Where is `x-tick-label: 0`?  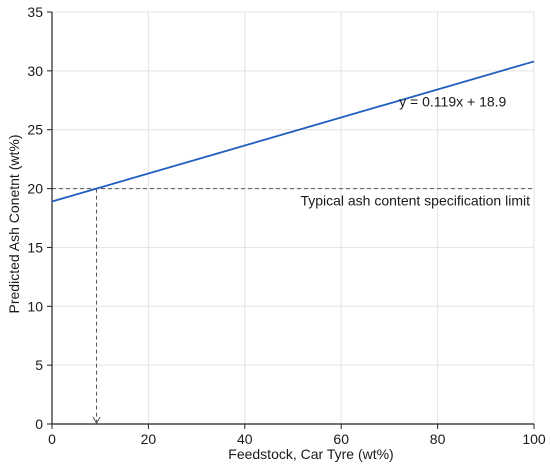 x-tick-label: 0 is located at coordinates (52, 439).